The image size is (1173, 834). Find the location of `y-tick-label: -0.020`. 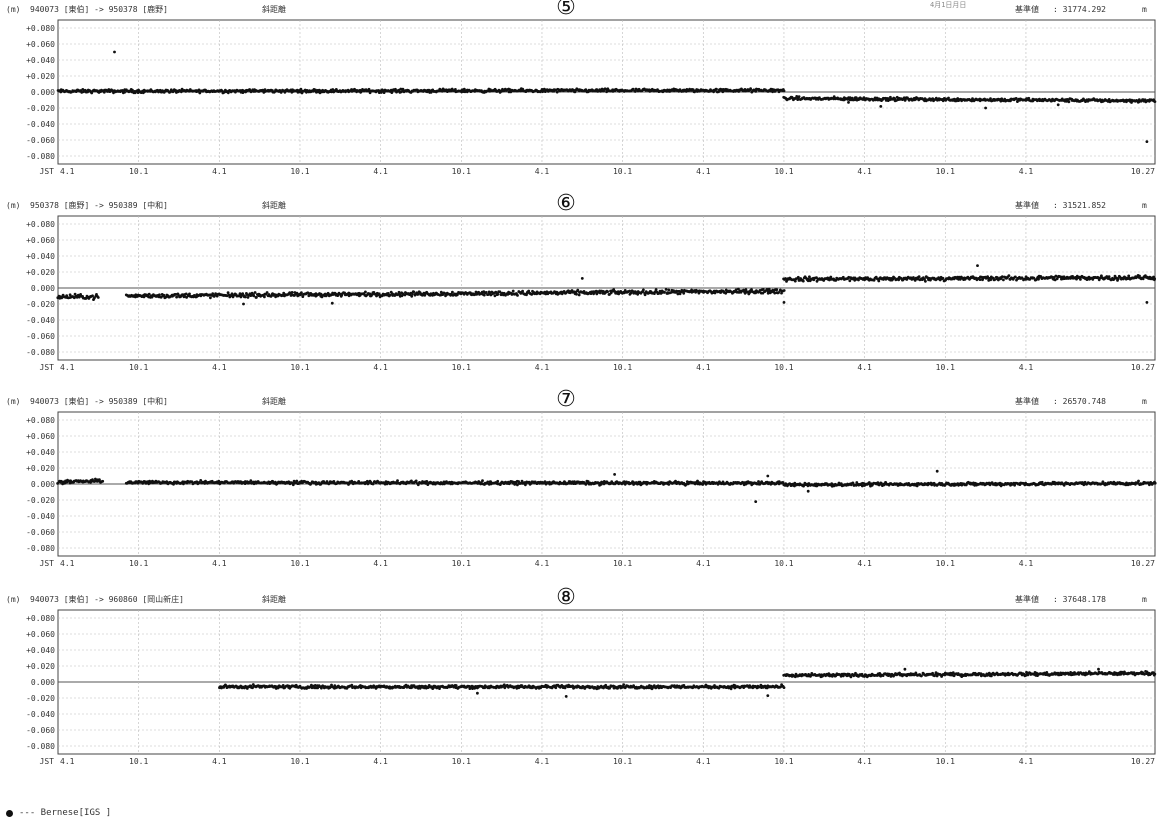

y-tick-label: -0.020 is located at coordinates (40, 304).